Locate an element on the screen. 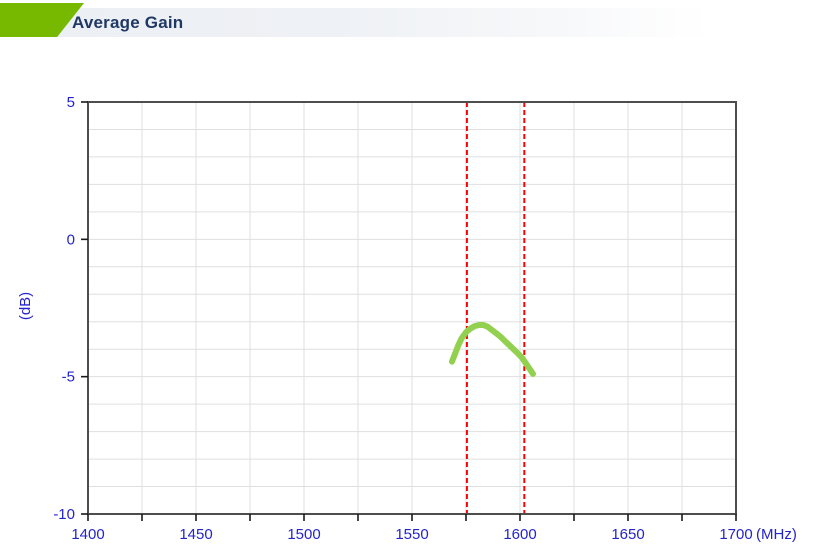 The image size is (814, 551). x-tick-label: 1450 is located at coordinates (195, 534).